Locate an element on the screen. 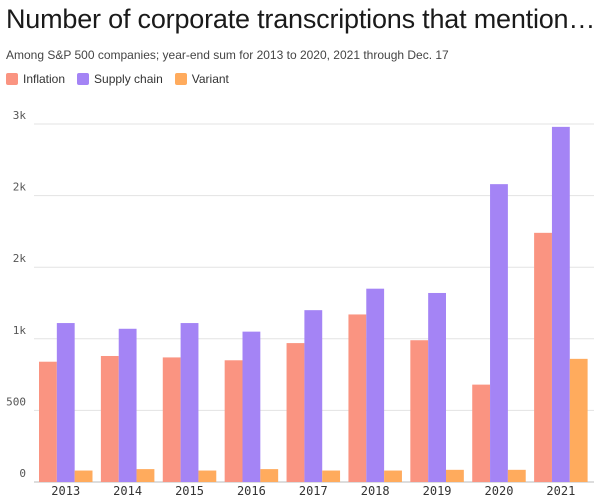 The image size is (600, 502). y-tick-label-500: 500 is located at coordinates (16, 401).